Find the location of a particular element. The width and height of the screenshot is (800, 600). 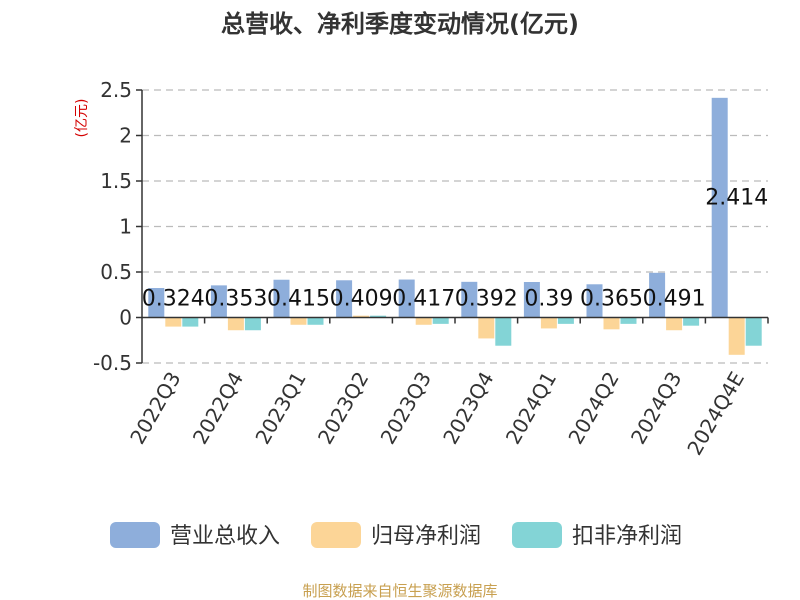

y-tick-label: 2 is located at coordinates (125, 136).